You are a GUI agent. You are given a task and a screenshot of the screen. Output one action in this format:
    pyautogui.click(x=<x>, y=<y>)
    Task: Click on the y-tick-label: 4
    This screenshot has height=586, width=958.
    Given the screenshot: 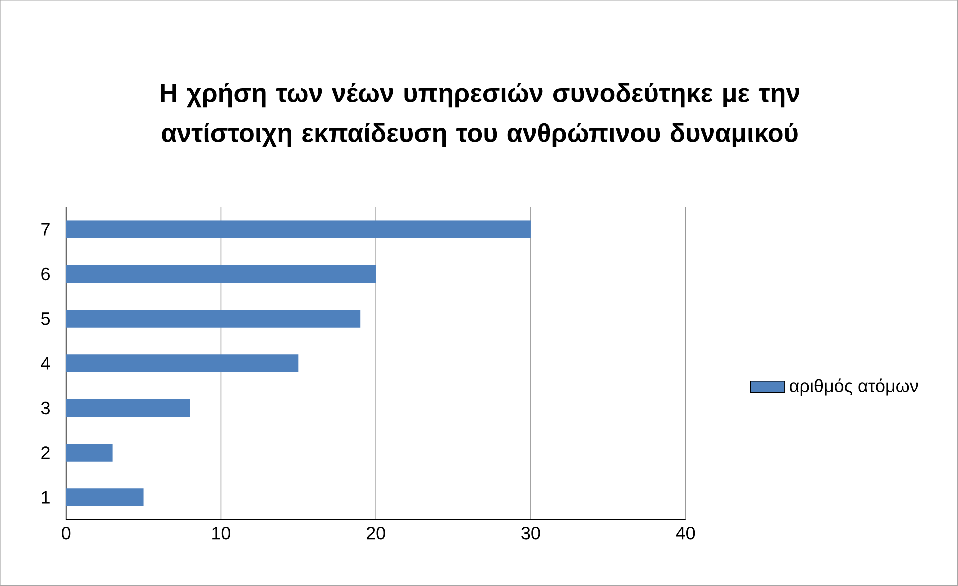 What is the action you would take?
    pyautogui.click(x=45, y=363)
    